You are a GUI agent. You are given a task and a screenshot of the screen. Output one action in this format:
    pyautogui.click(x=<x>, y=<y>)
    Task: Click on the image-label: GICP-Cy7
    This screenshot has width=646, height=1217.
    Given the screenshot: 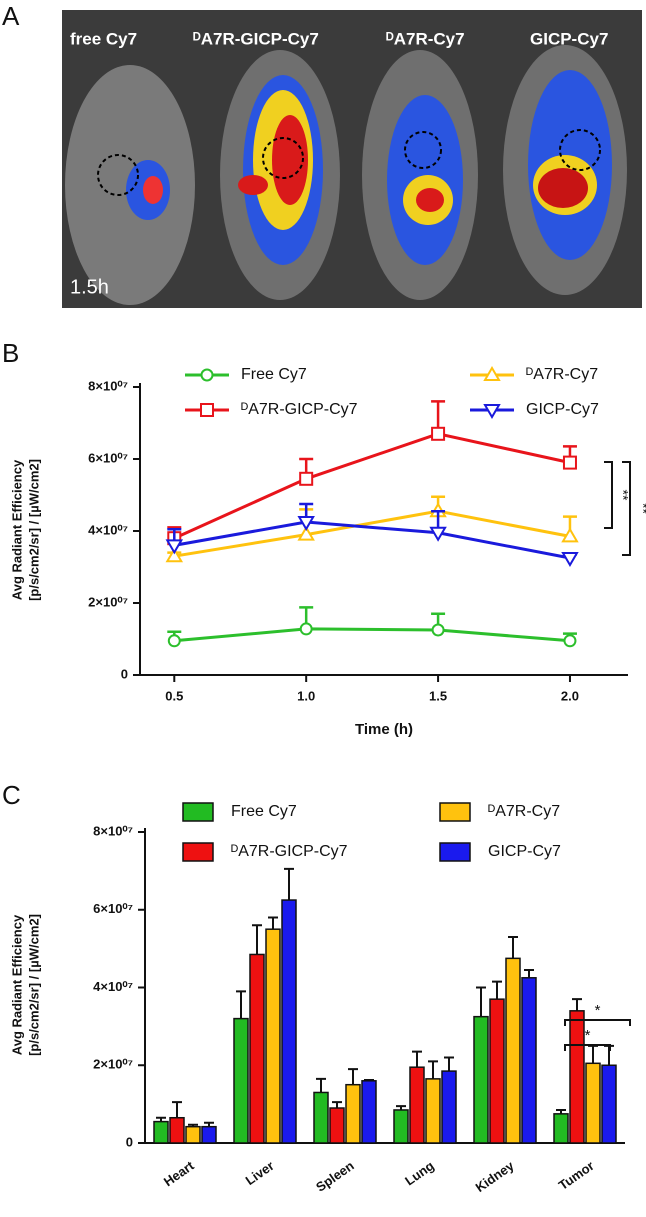 What is the action you would take?
    pyautogui.click(x=569, y=38)
    